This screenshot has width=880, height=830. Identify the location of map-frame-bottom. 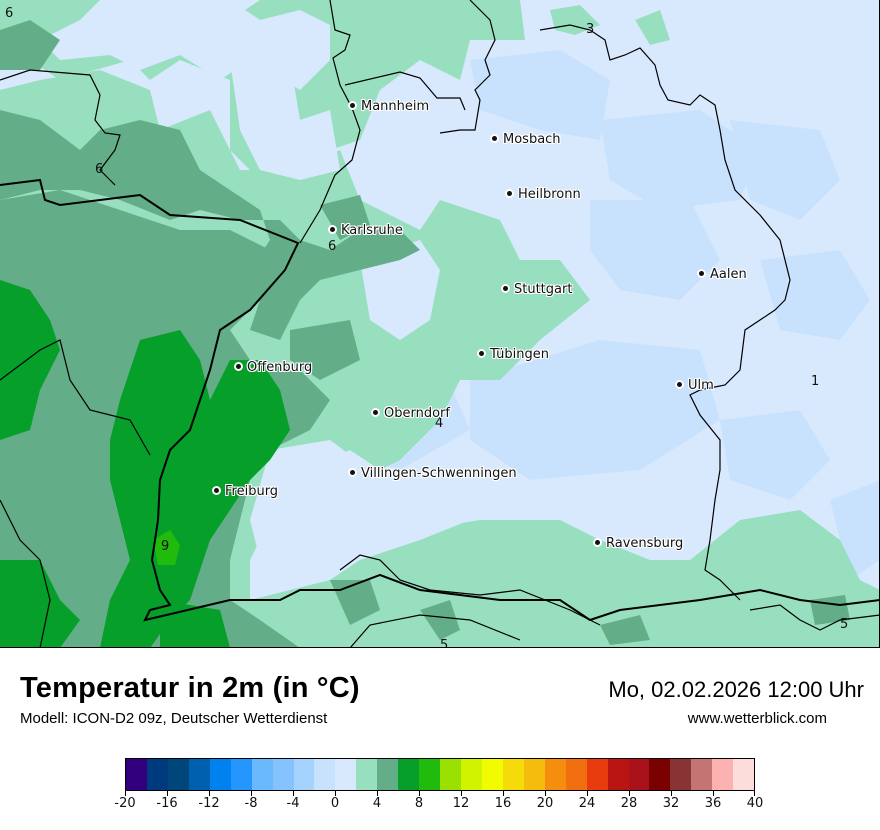
(440, 647).